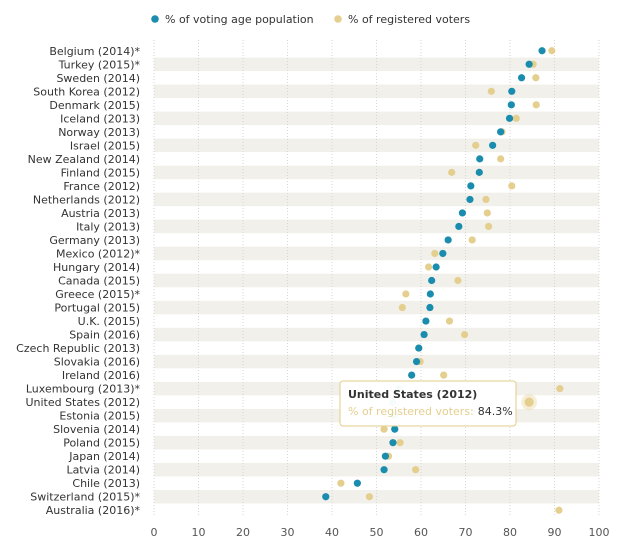  Describe the element at coordinates (78, 348) in the screenshot. I see `category-label: Czech Republic (2013)` at that location.